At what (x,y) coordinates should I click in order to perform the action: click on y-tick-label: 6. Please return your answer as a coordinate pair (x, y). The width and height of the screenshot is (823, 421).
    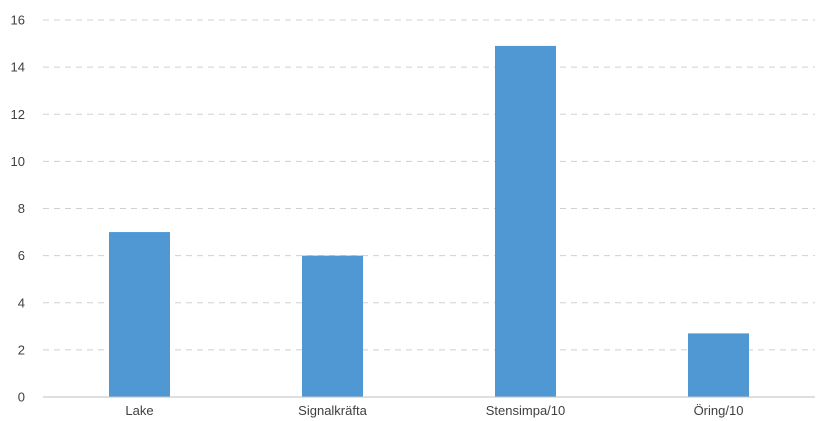
    Looking at the image, I should click on (21, 255).